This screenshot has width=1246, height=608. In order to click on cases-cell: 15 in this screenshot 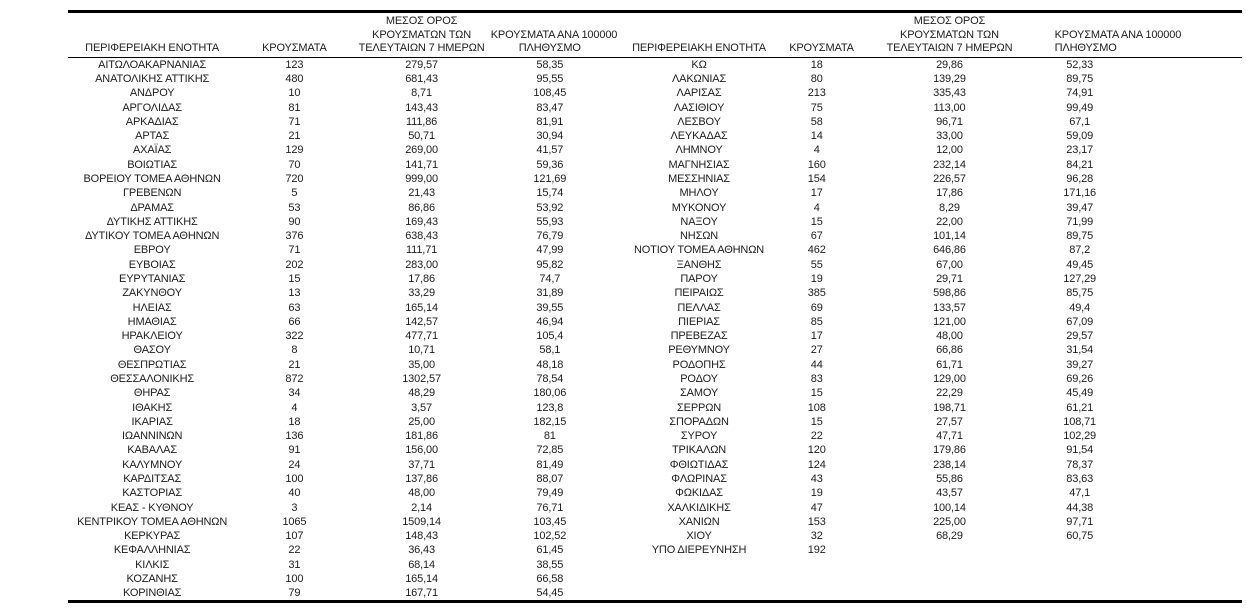, I will do `click(816, 221)`.